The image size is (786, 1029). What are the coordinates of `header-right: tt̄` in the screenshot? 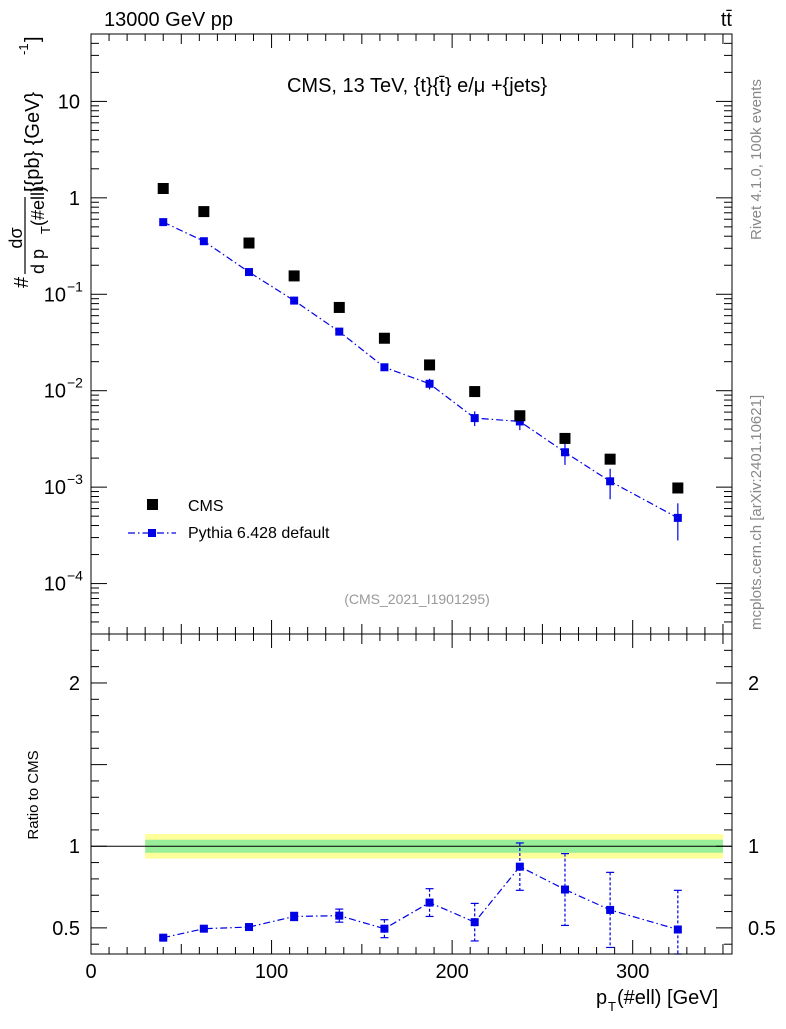 It's located at (727, 20).